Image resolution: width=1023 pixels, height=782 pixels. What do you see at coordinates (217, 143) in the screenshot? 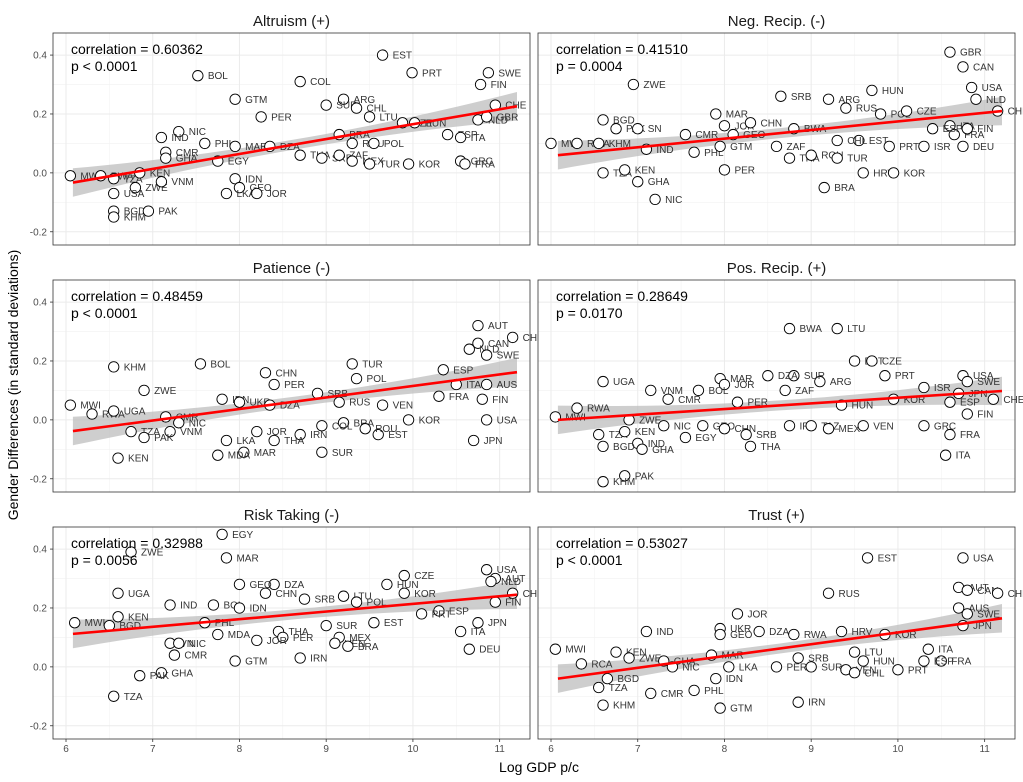
I see `data-point: PHL` at bounding box center [217, 143].